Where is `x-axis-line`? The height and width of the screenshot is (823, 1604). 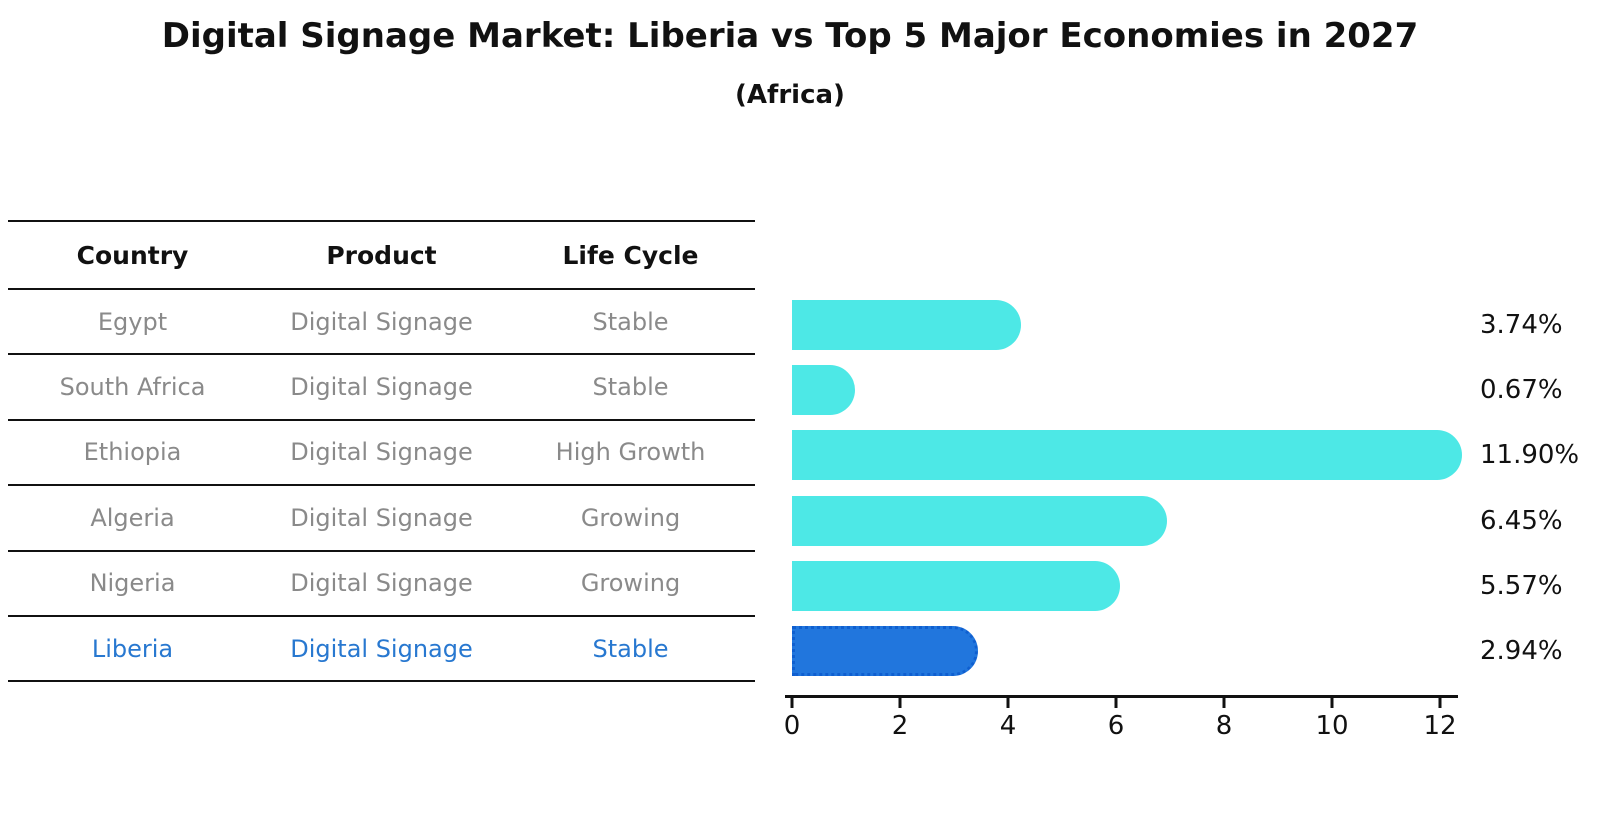 x-axis-line is located at coordinates (1121, 696).